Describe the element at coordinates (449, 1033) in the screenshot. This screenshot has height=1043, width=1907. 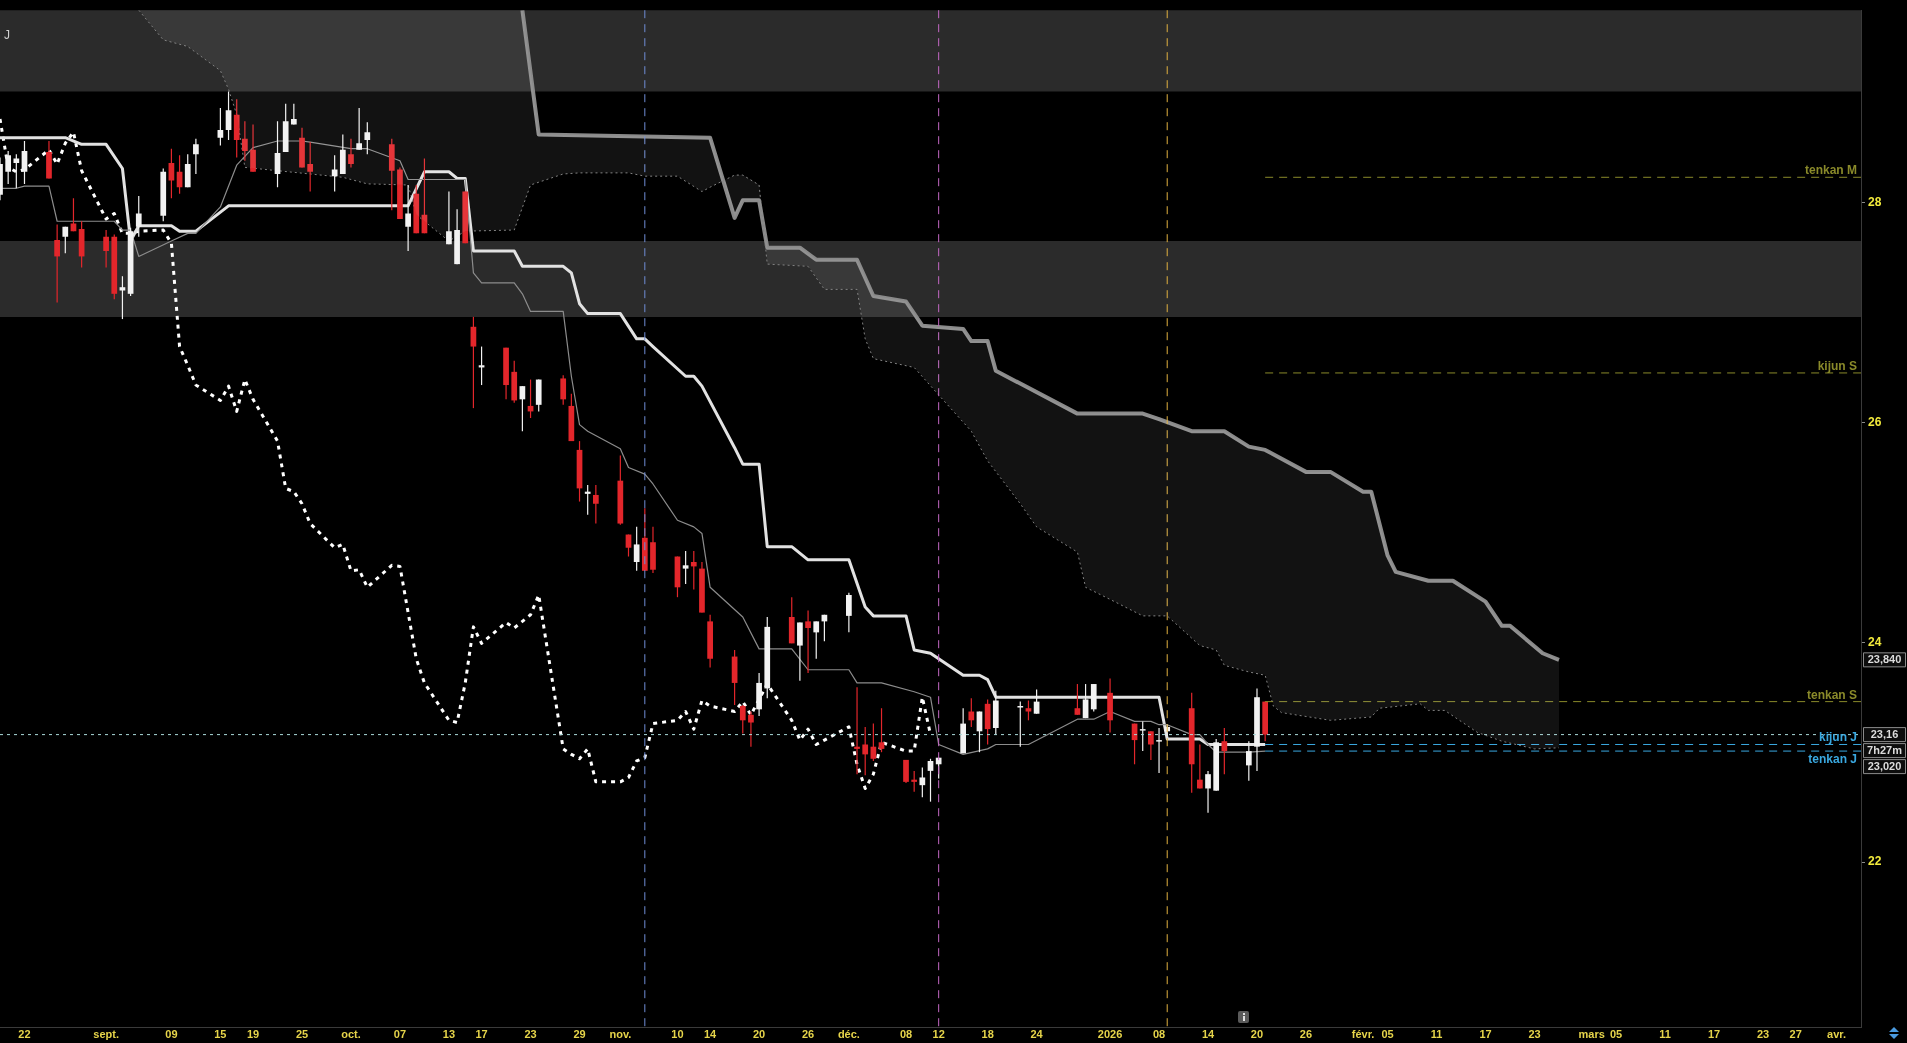
I see `x-tick-label: 13` at that location.